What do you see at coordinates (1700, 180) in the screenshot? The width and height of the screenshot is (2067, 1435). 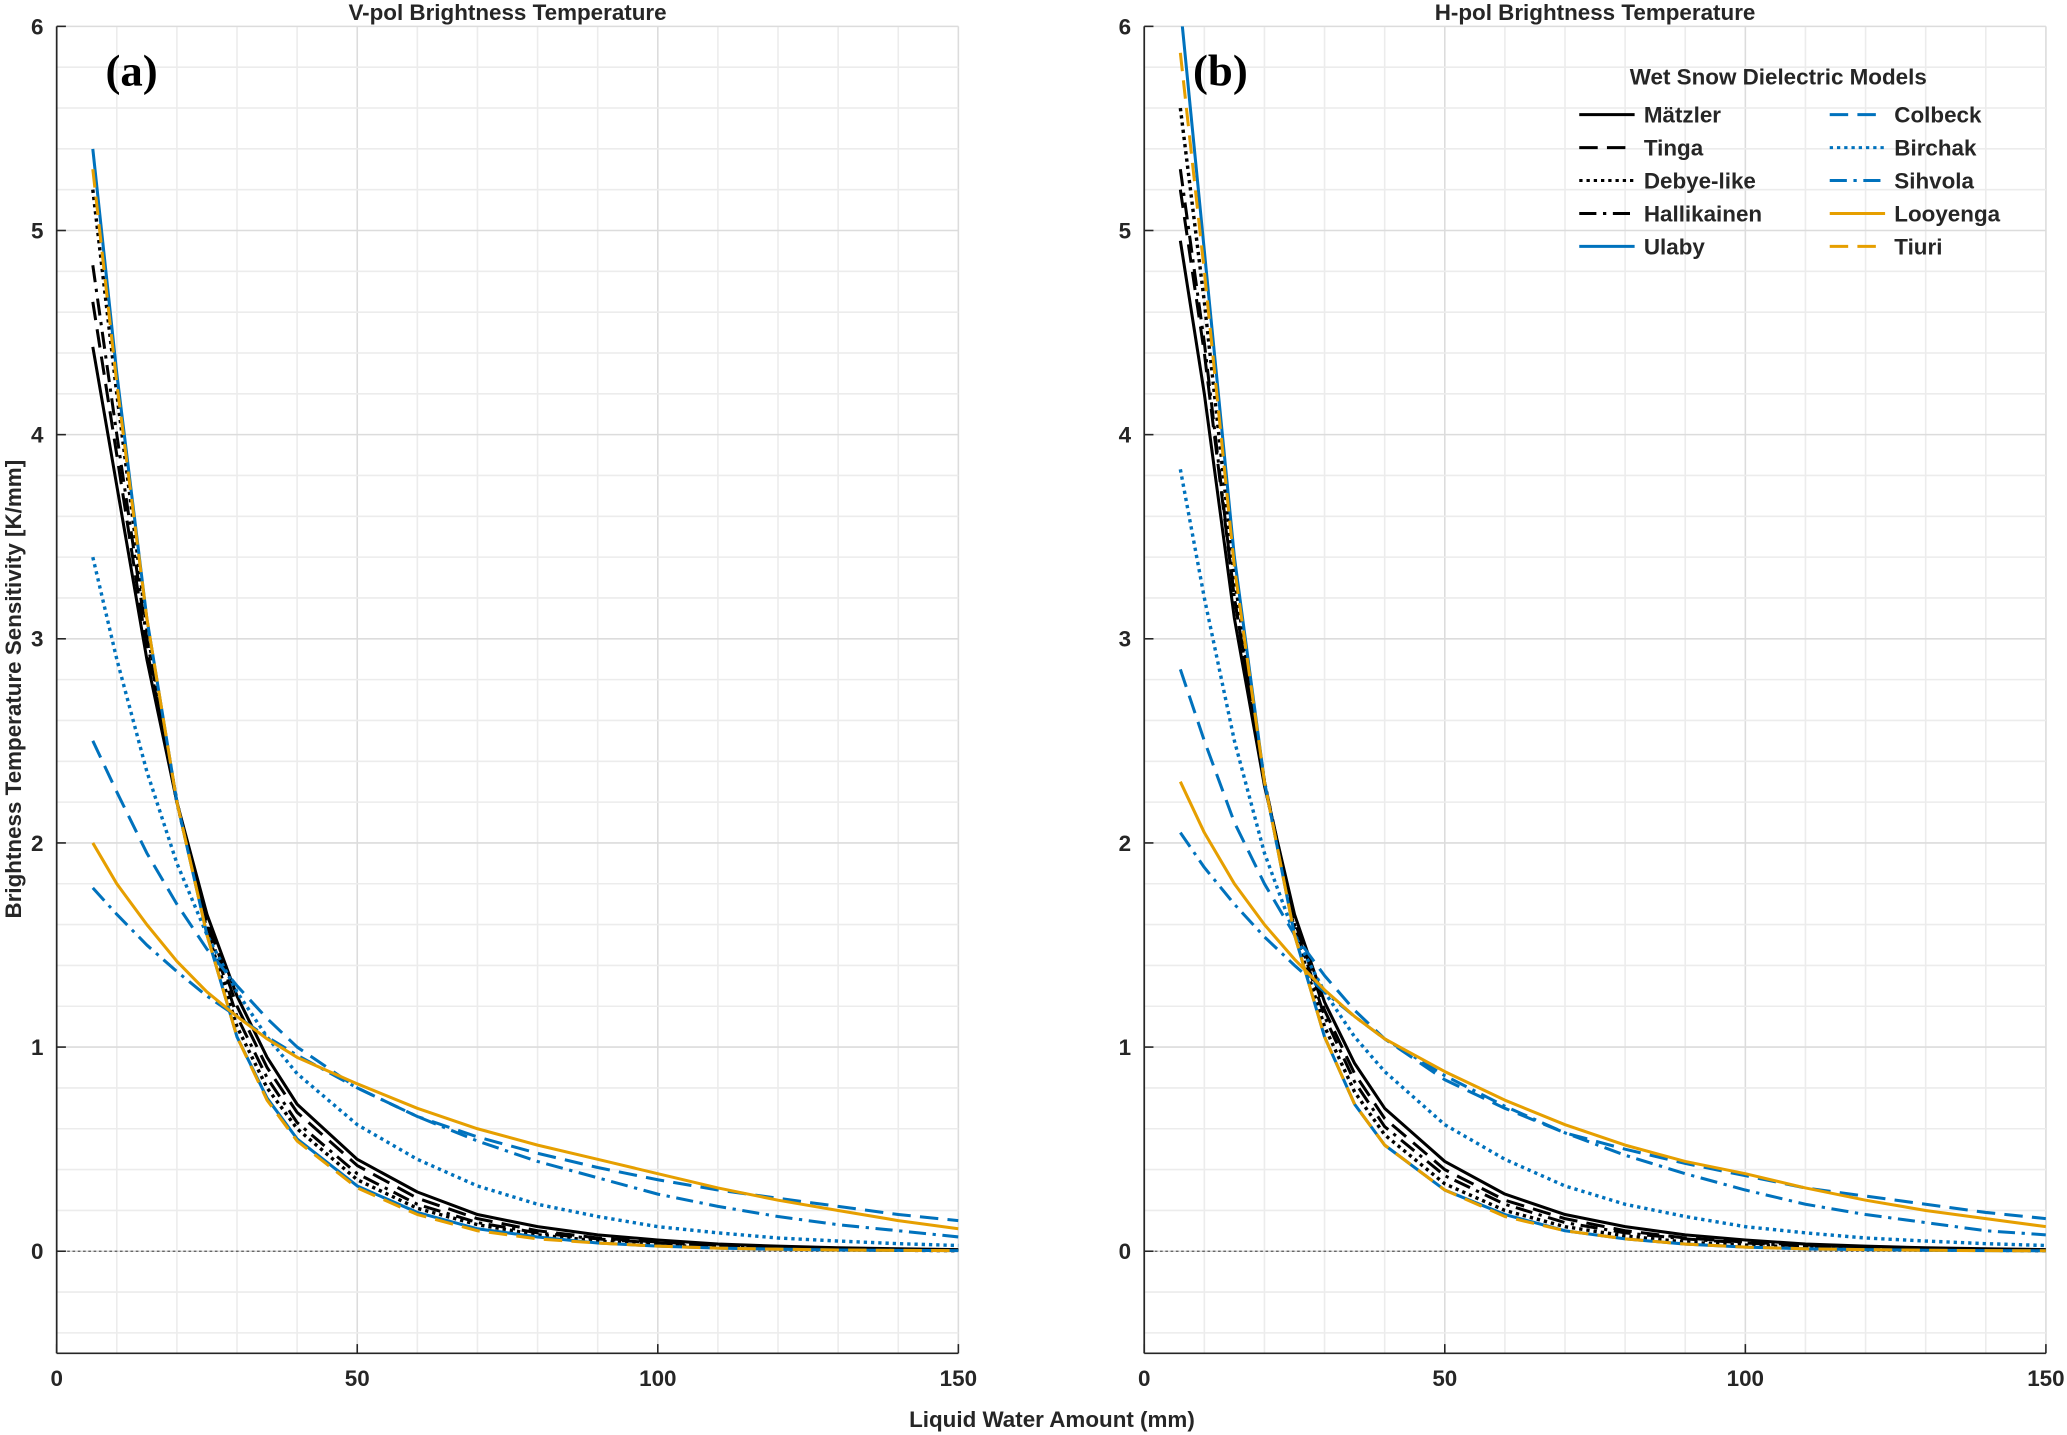 I see `legend-entry: Debye-like` at bounding box center [1700, 180].